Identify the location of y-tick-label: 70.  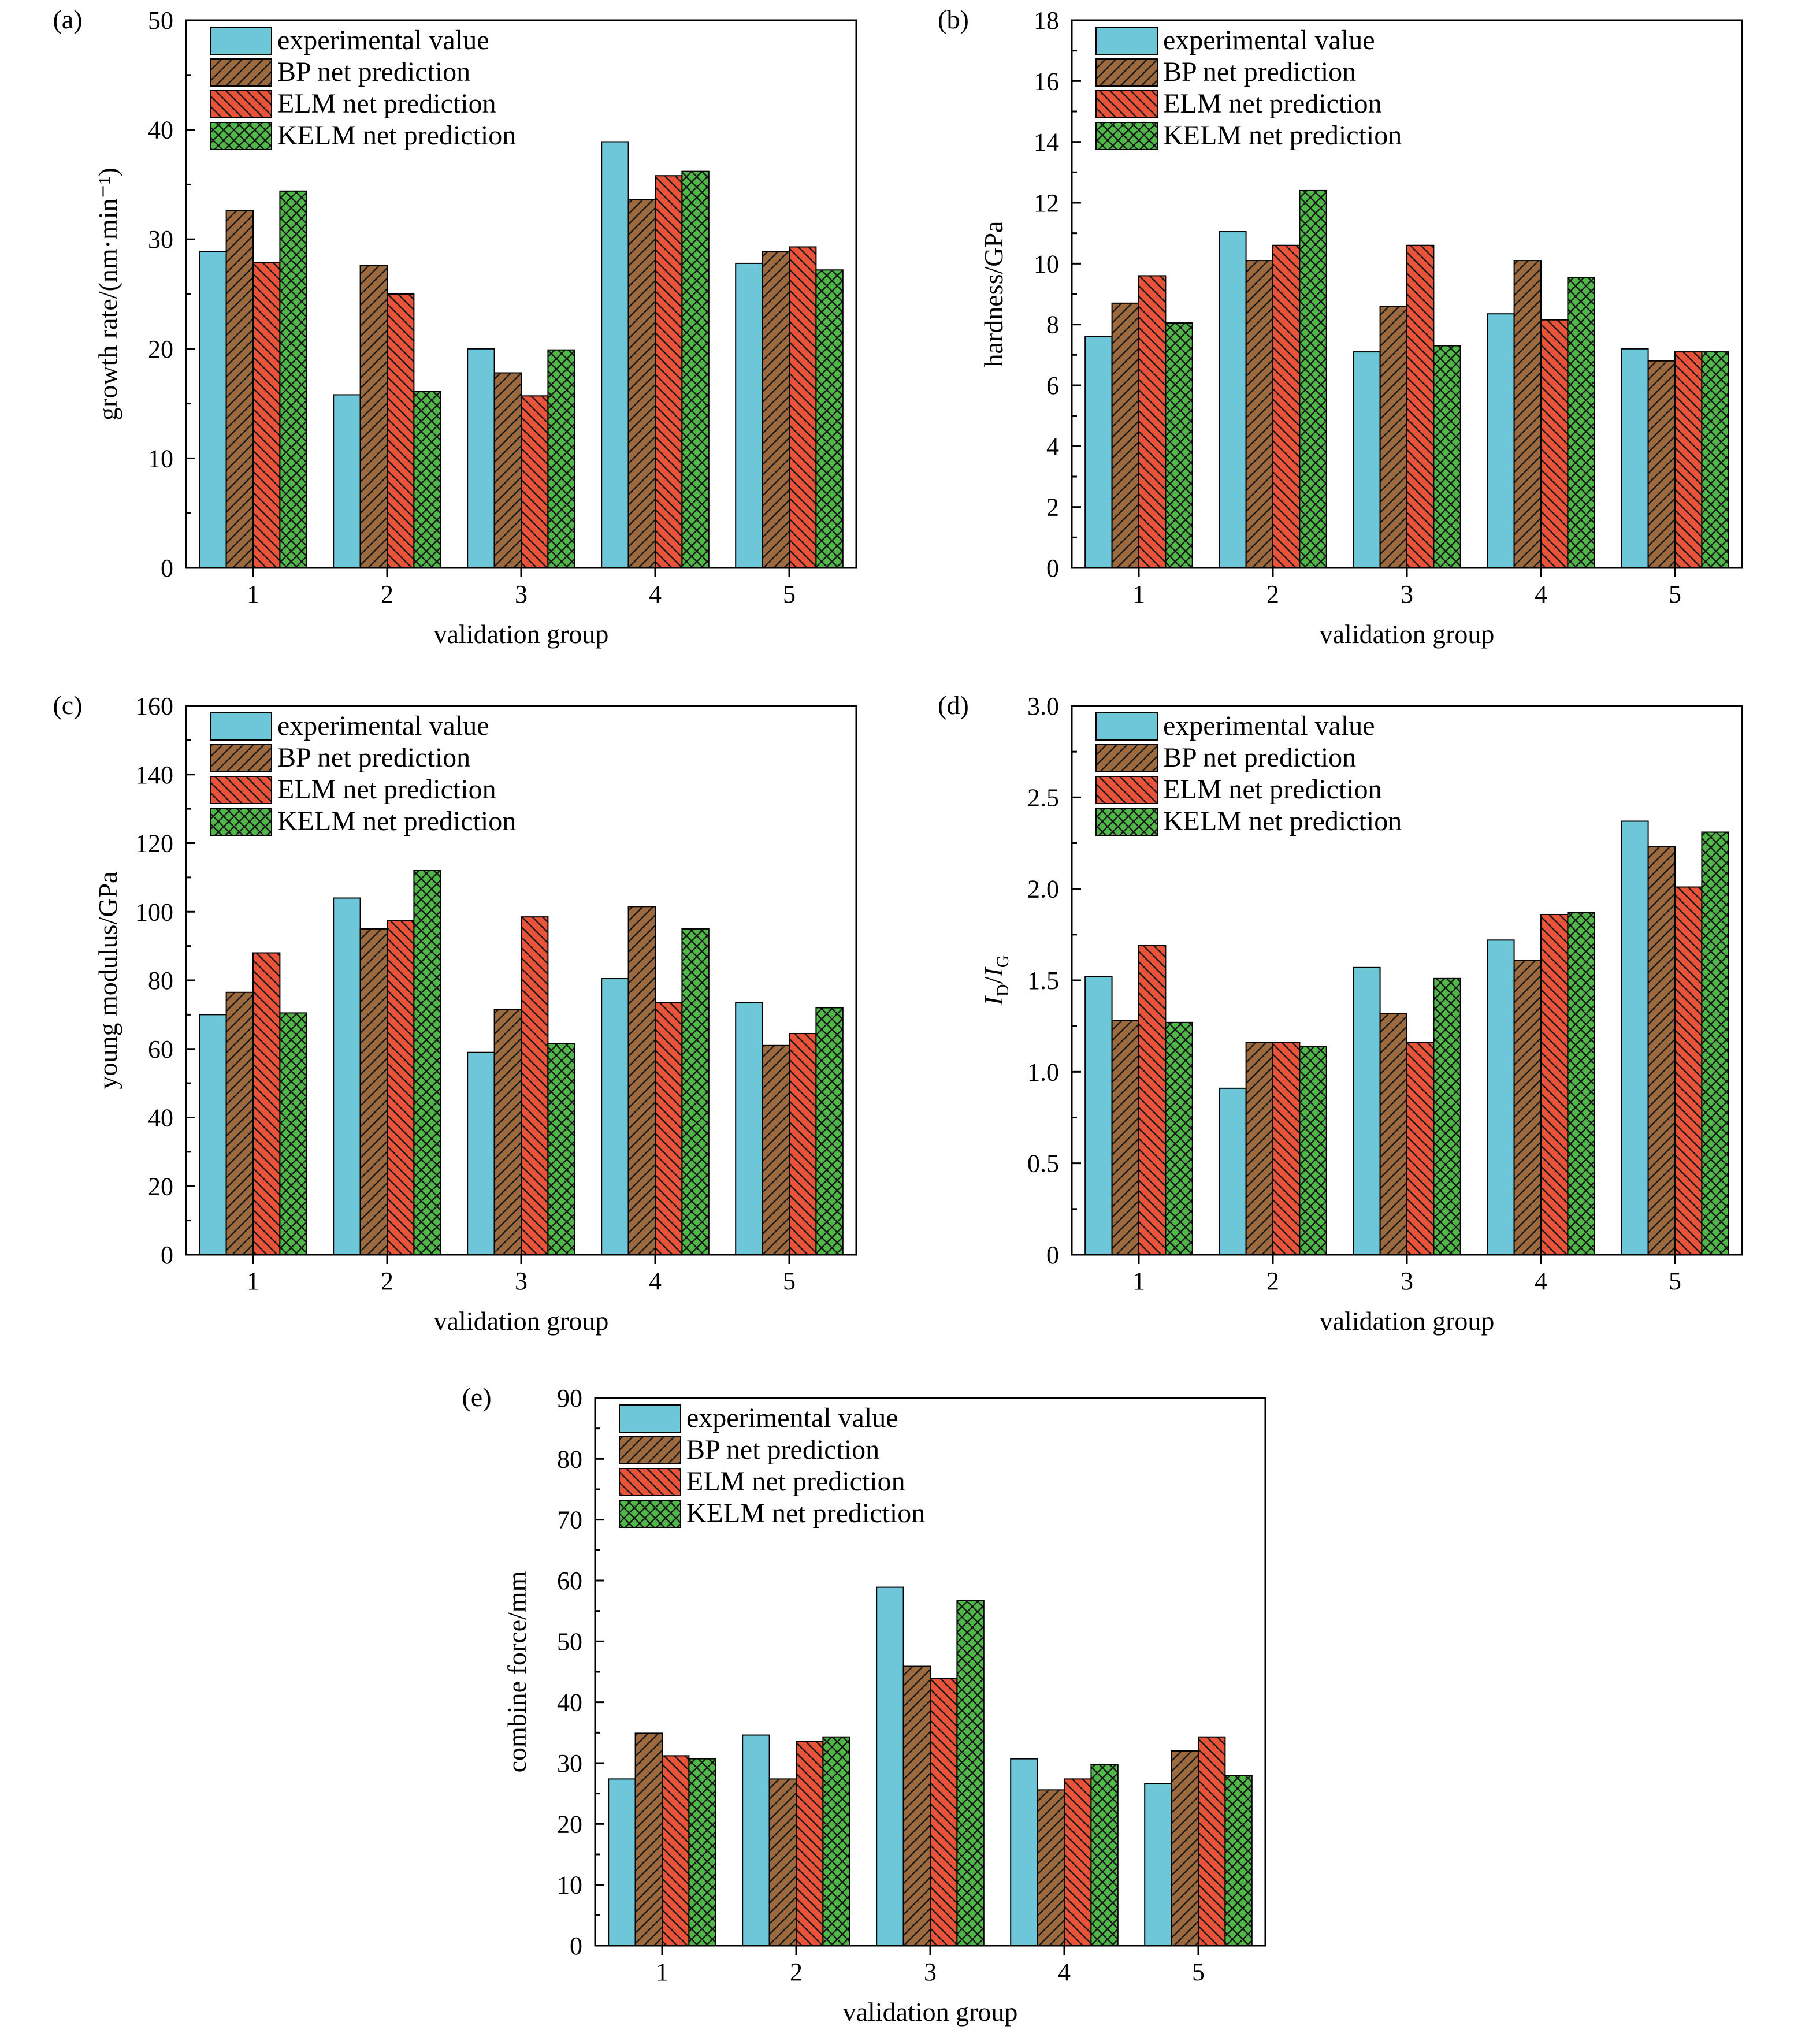
(569, 1520).